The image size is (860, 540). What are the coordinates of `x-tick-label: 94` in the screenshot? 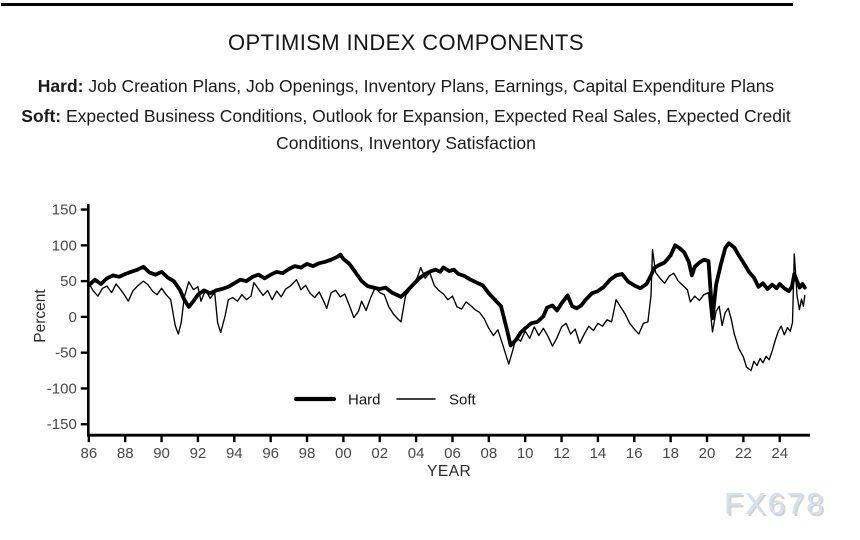 It's located at (234, 453).